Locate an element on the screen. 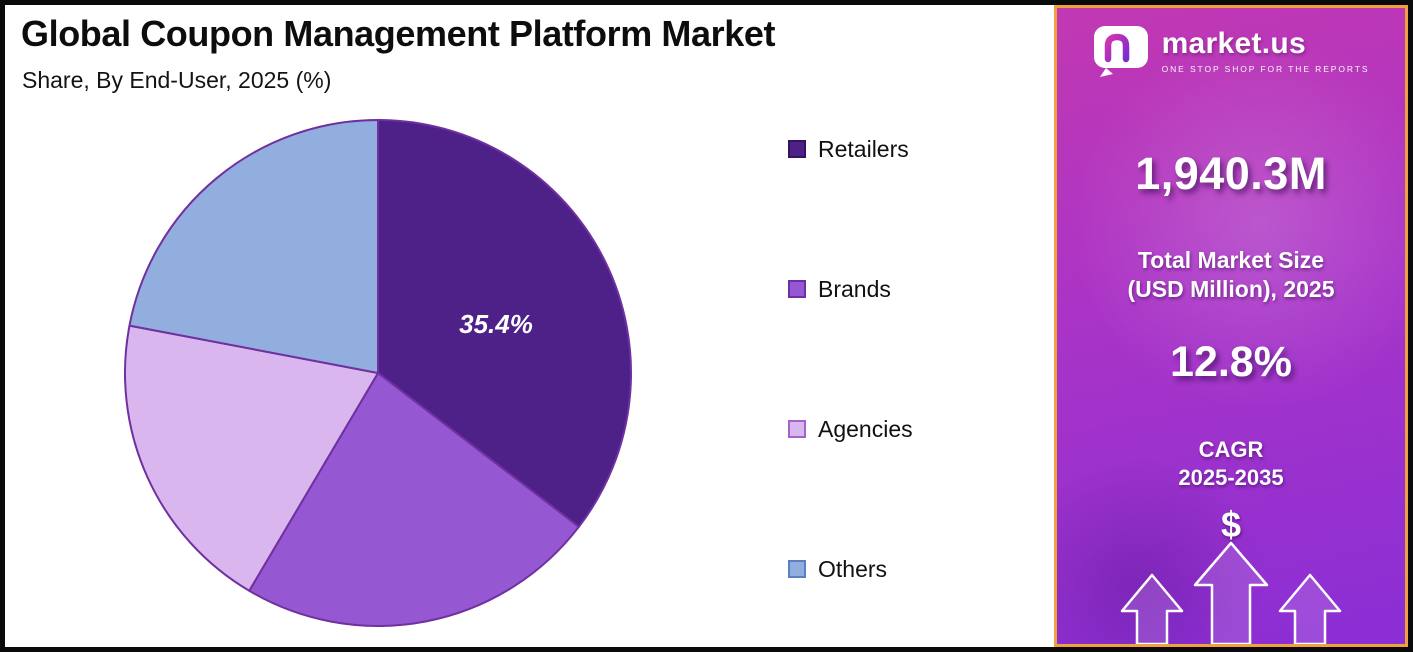  market-size-label: Total Market Size (USD Million), 2025 is located at coordinates (1231, 275).